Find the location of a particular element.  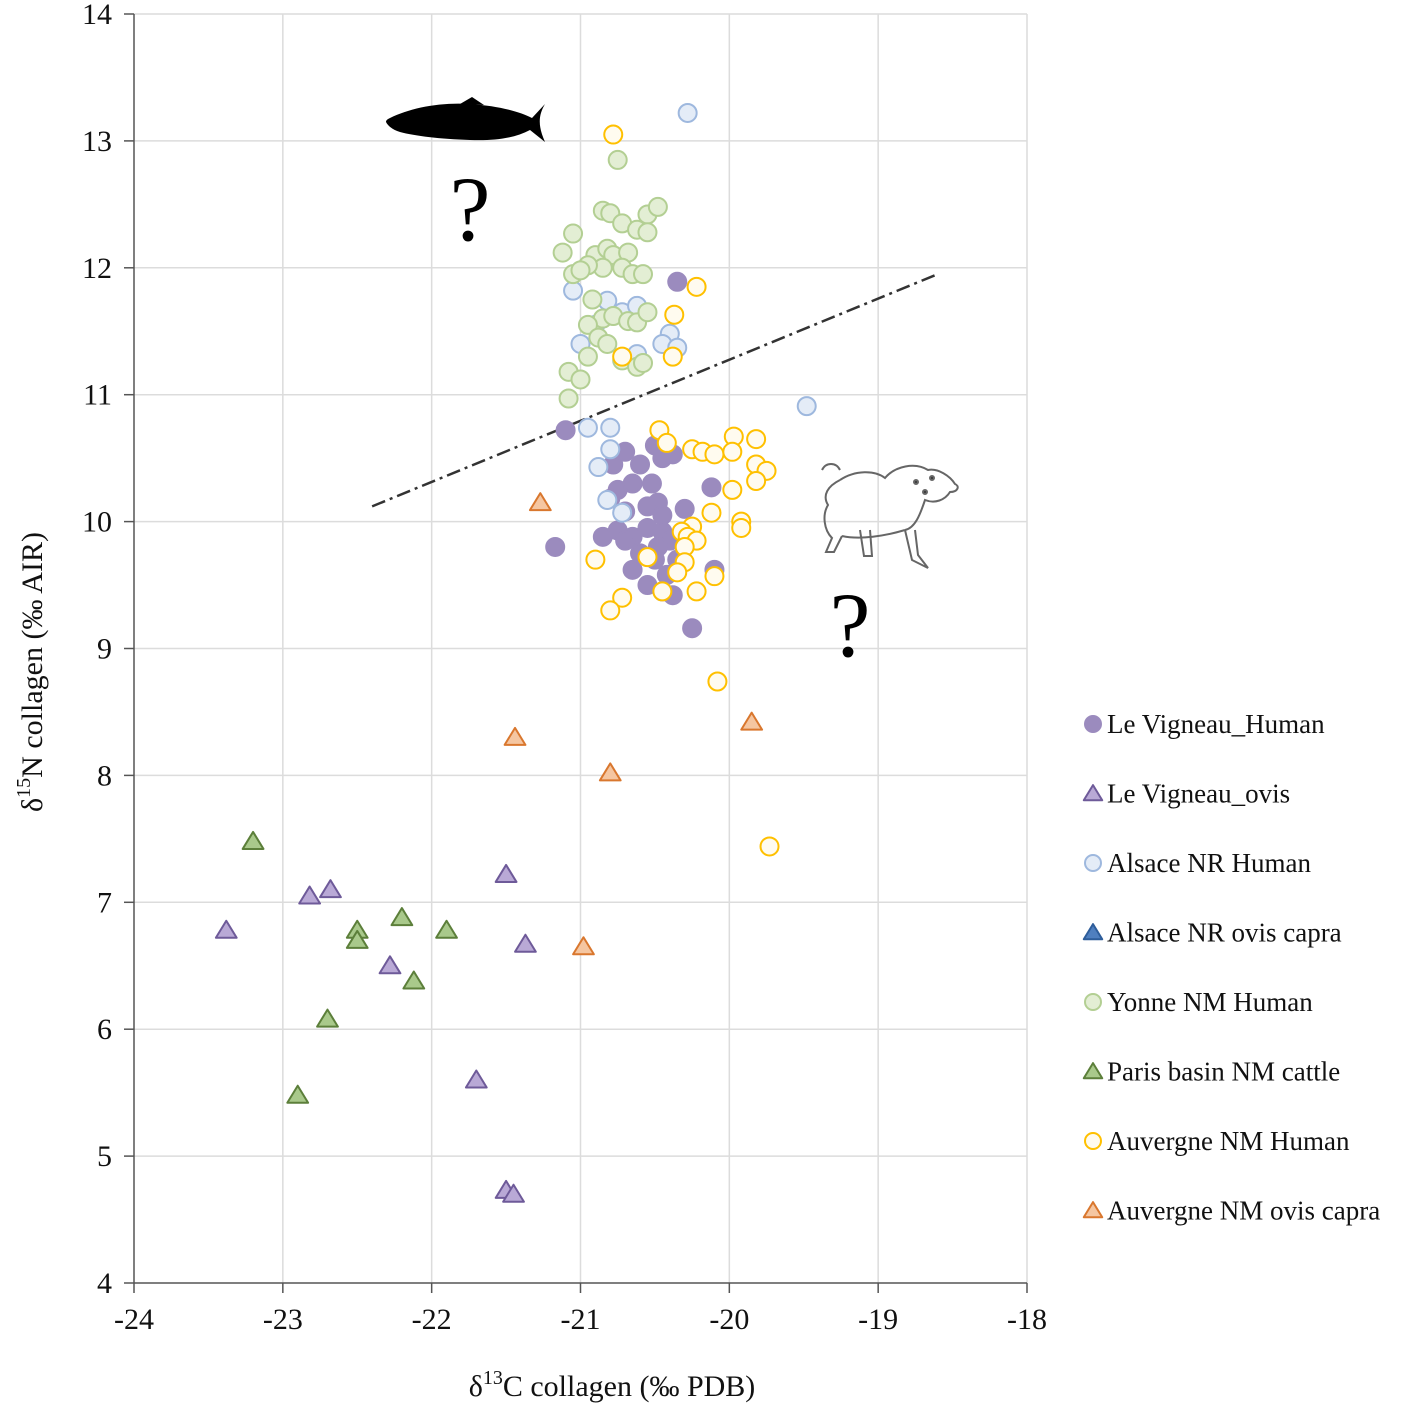

y-tick-label: 8 is located at coordinates (104, 775).